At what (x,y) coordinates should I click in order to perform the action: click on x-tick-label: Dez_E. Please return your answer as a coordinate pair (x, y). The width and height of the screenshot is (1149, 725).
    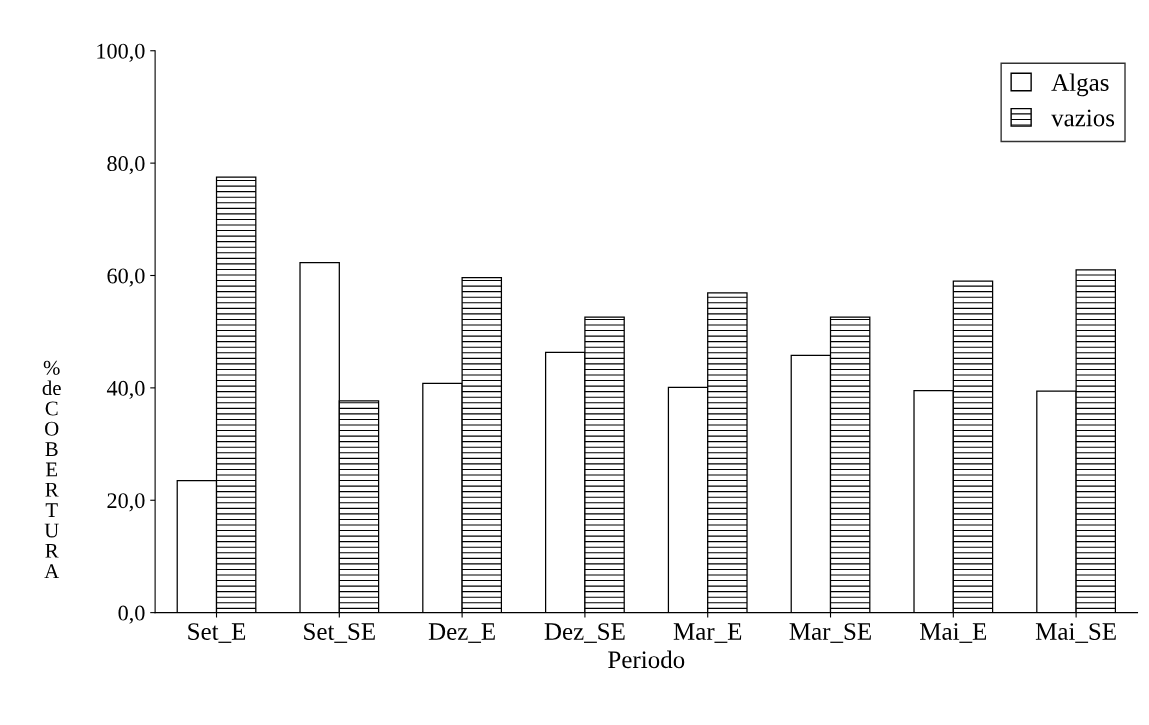
    Looking at the image, I should click on (461, 633).